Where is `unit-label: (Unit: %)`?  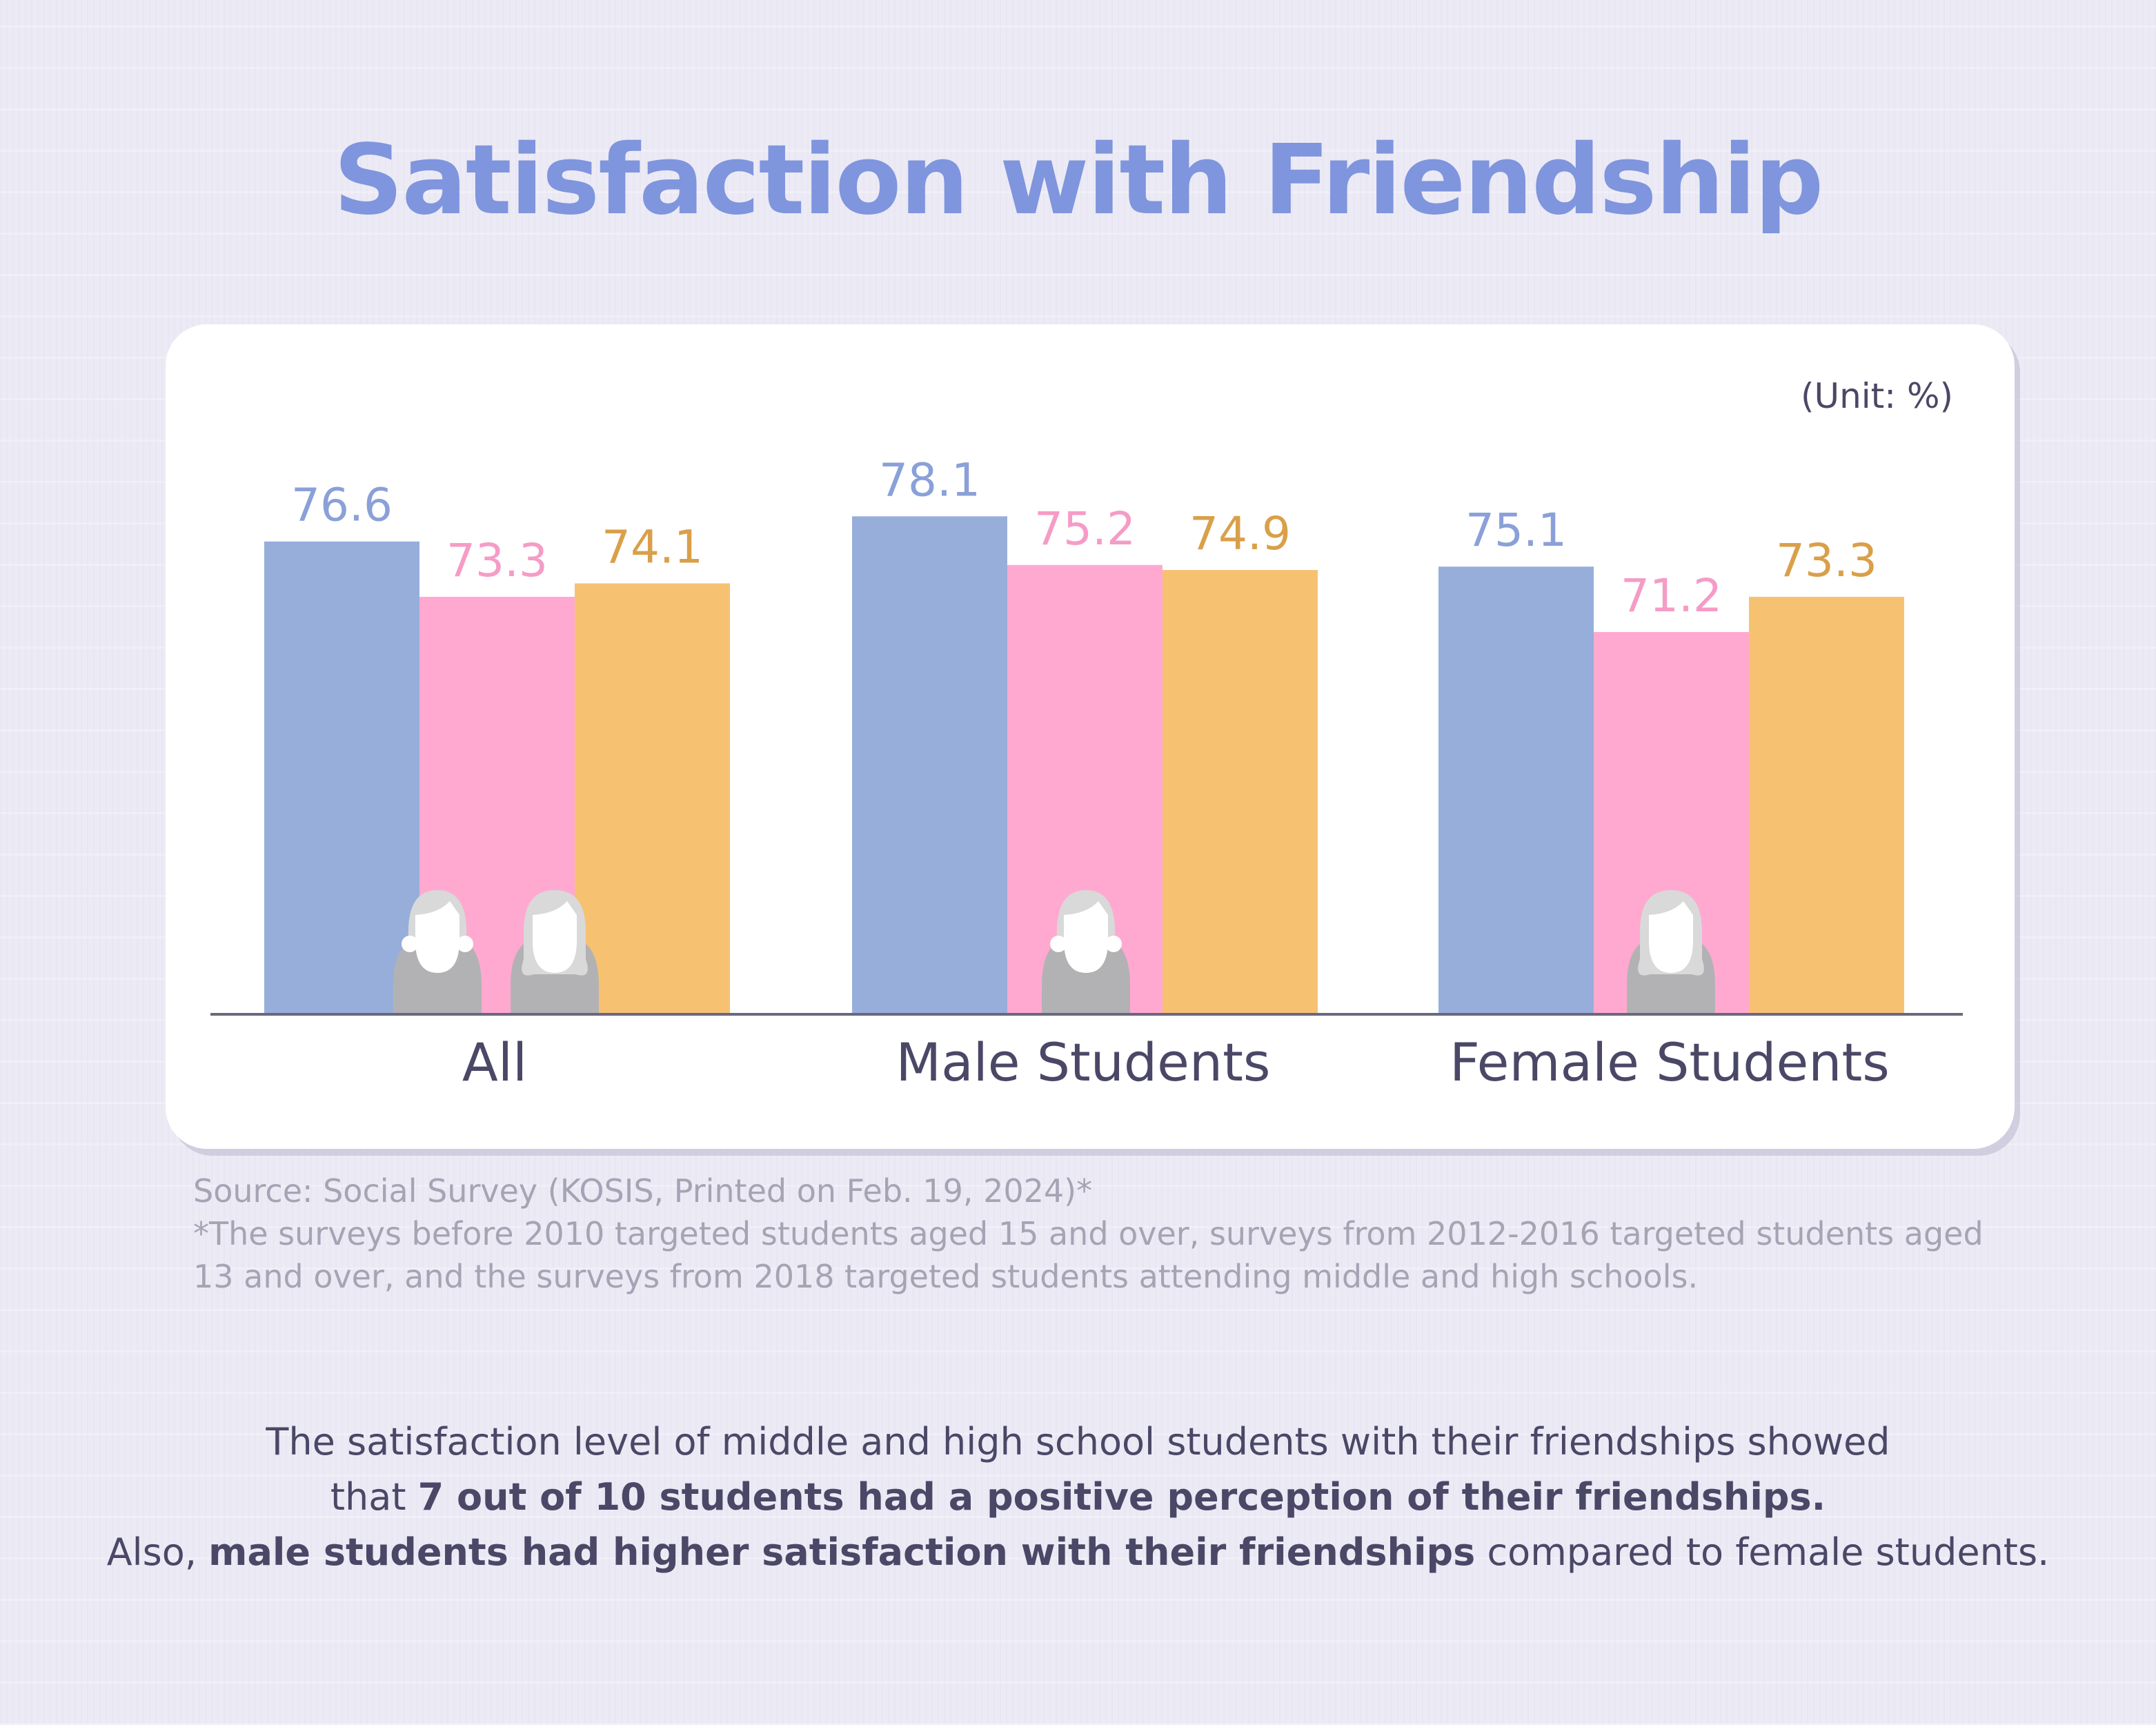 unit-label: (Unit: %) is located at coordinates (1877, 396).